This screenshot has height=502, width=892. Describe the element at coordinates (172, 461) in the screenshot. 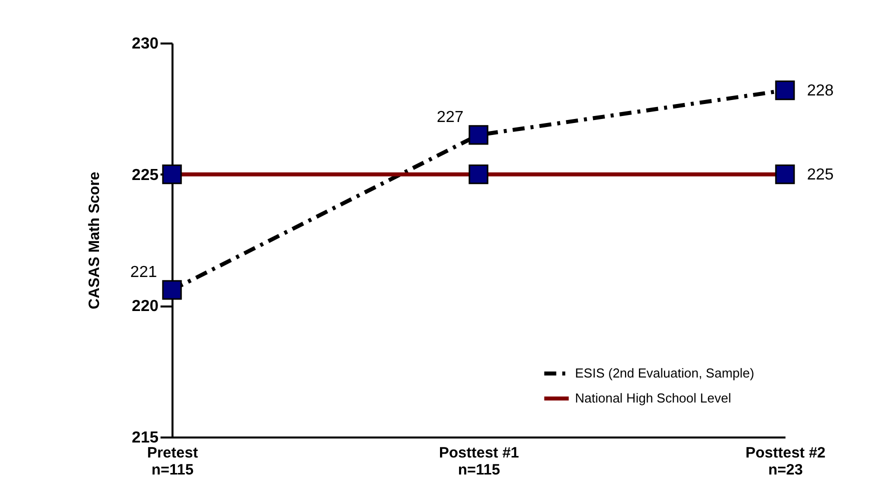

I see `x-tick-label: Pretest n=115` at that location.